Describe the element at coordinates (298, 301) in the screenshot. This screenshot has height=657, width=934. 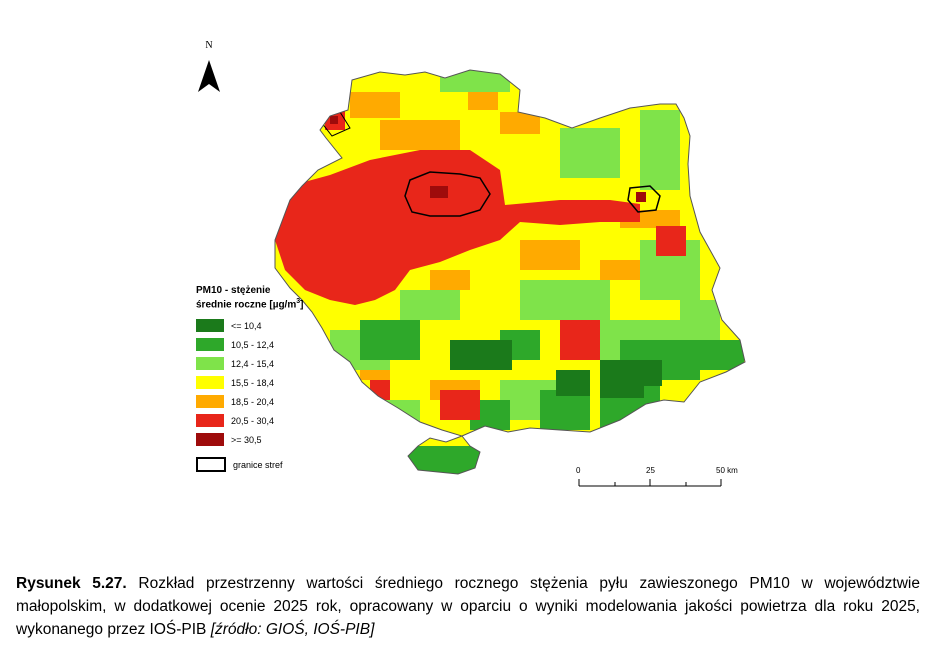
I see `legend-title-sup: 3` at that location.